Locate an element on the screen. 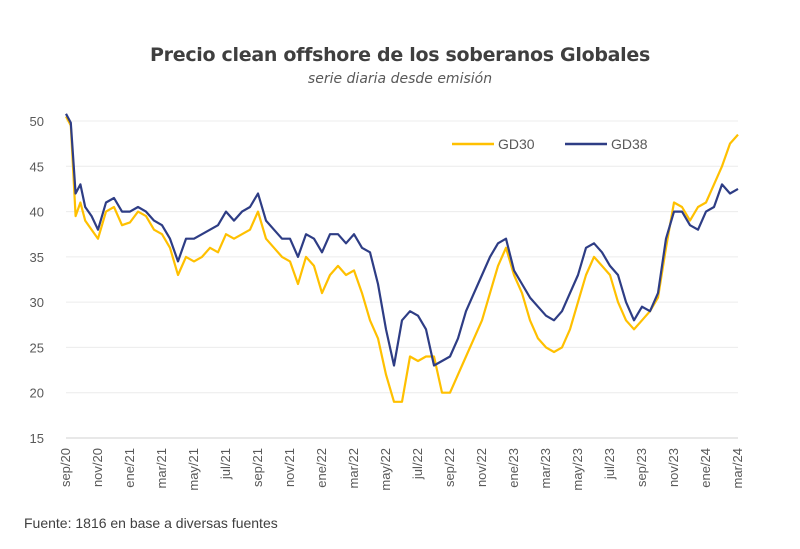  x-tick-label: jul/22 is located at coordinates (417, 464).